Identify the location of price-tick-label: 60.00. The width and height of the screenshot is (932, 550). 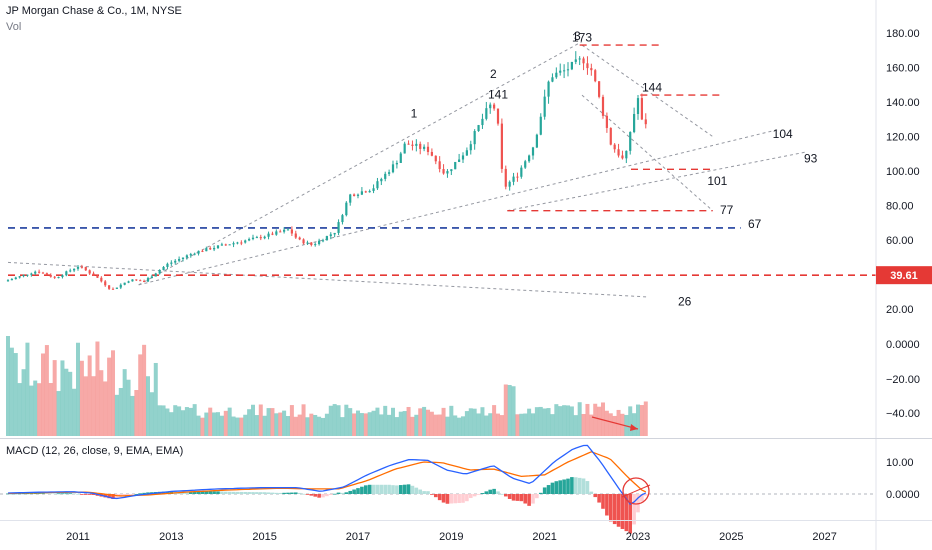
(900, 241).